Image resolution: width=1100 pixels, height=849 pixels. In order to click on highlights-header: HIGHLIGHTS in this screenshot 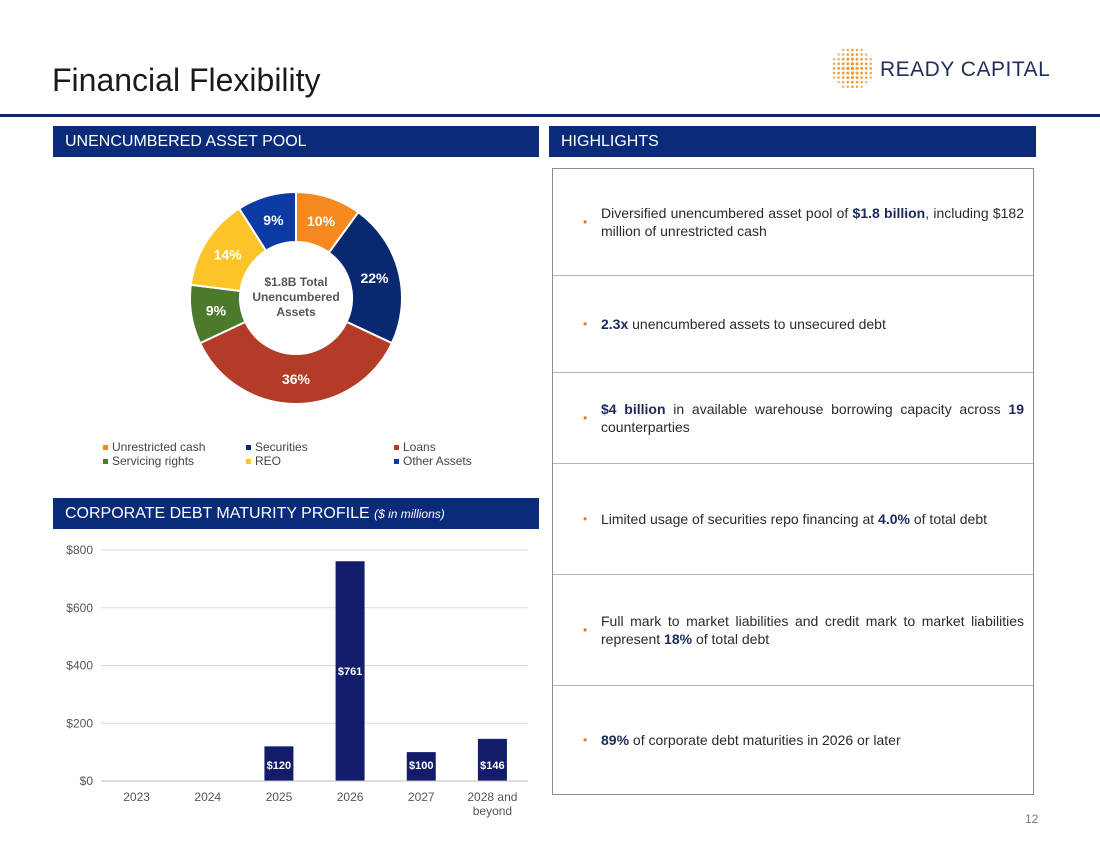, I will do `click(792, 141)`.